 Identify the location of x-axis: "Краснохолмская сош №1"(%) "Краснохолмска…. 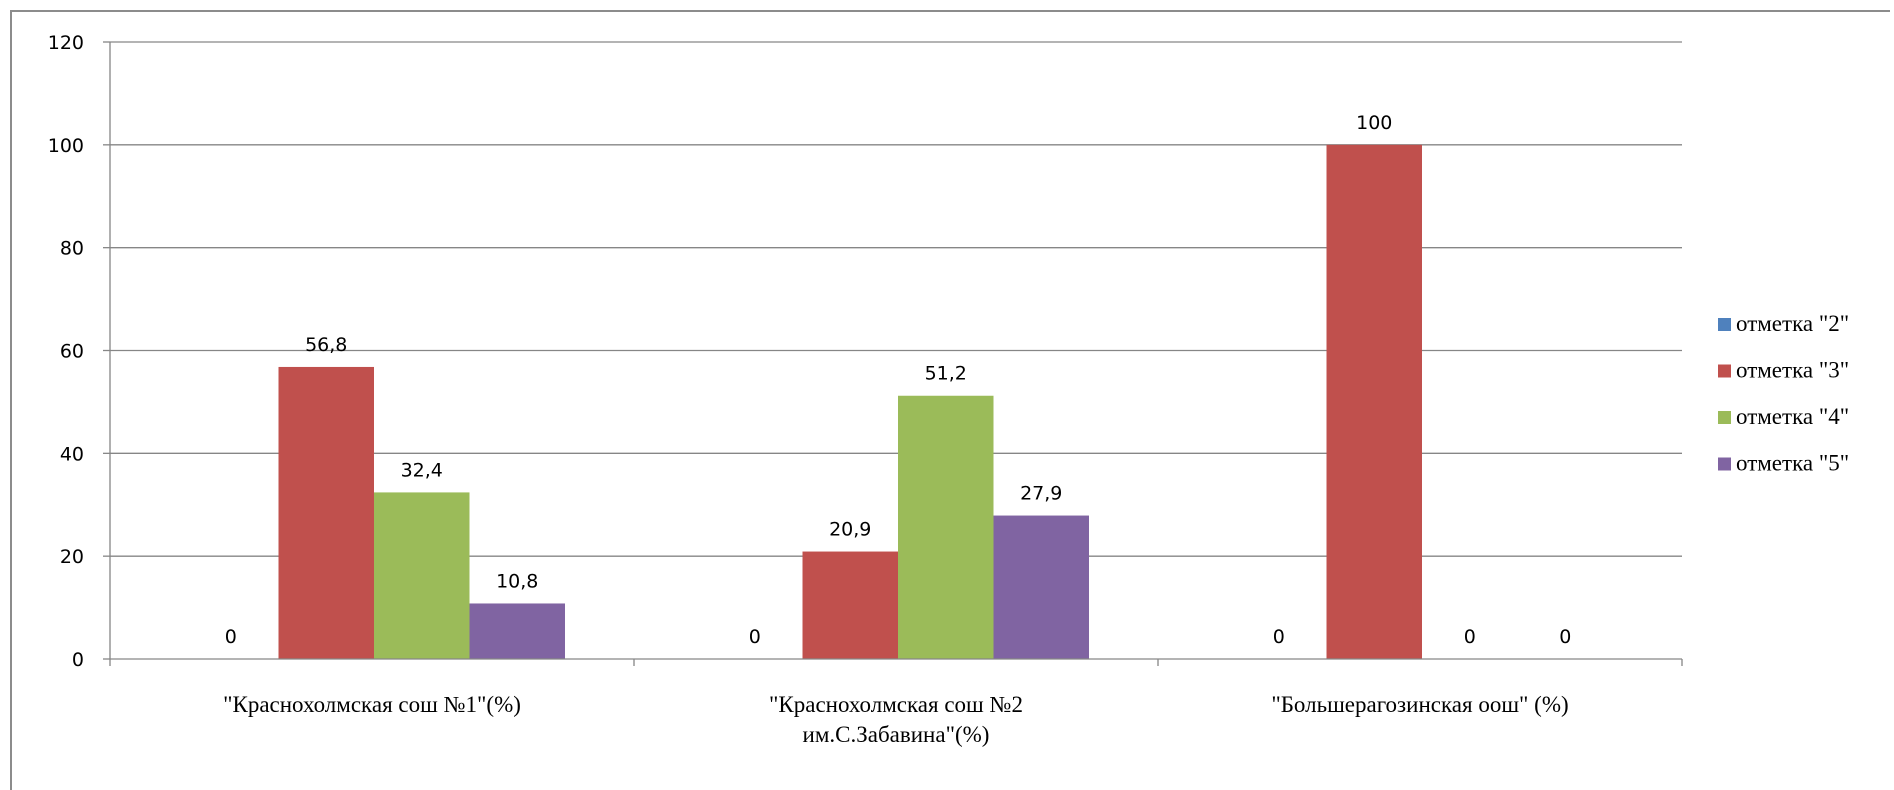
(896, 703).